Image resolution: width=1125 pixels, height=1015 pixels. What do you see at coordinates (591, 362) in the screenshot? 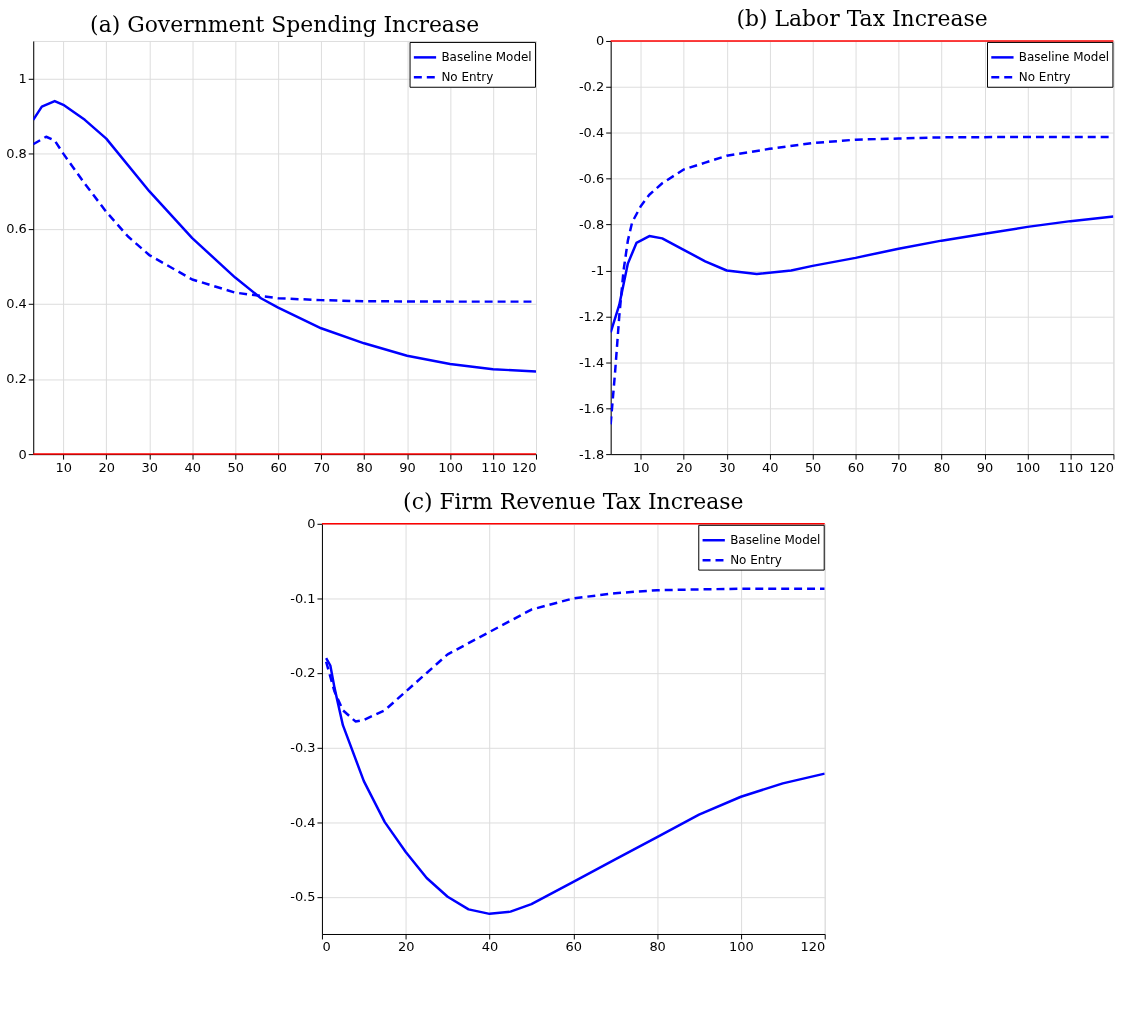
I see `y-tick-label: -1.4` at bounding box center [591, 362].